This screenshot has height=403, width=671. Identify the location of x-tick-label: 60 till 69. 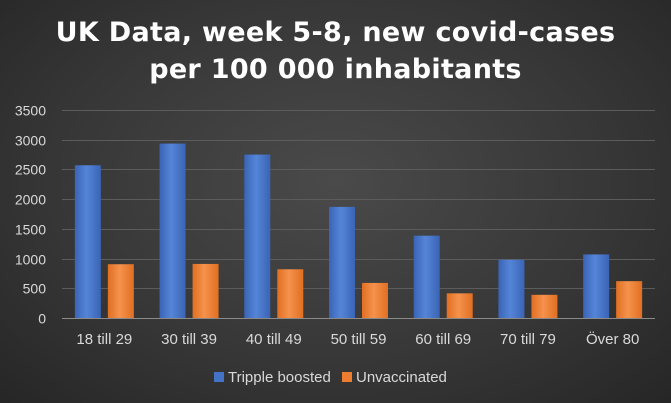
(443, 339).